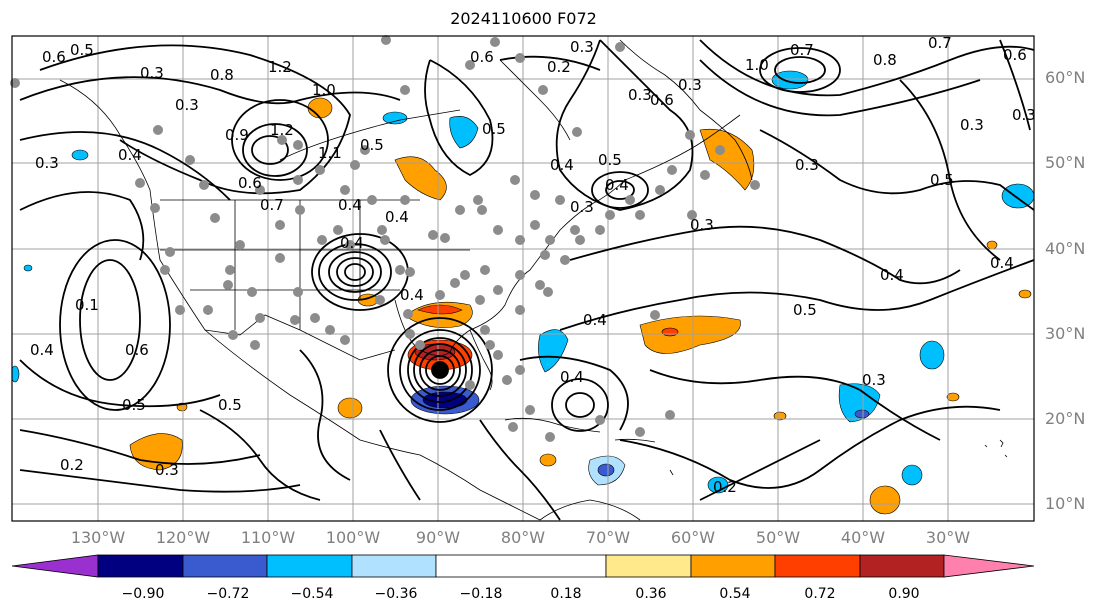 Image resolution: width=1105 pixels, height=615 pixels. What do you see at coordinates (353, 537) in the screenshot?
I see `lon-label: 100°W` at bounding box center [353, 537].